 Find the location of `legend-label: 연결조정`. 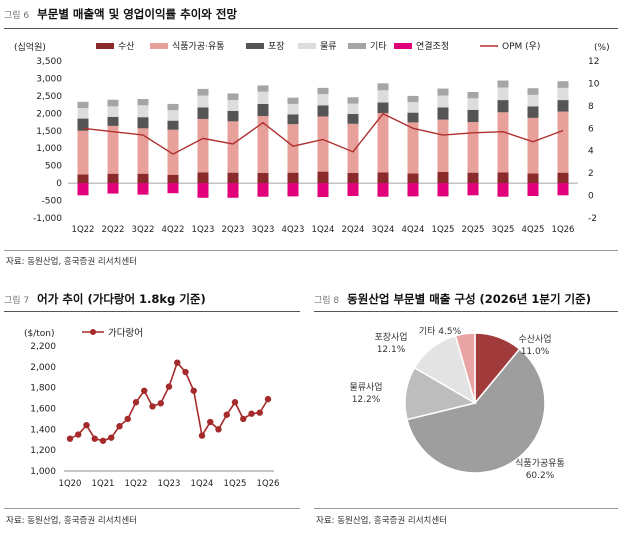

legend-label: 연결조정 is located at coordinates (432, 46).